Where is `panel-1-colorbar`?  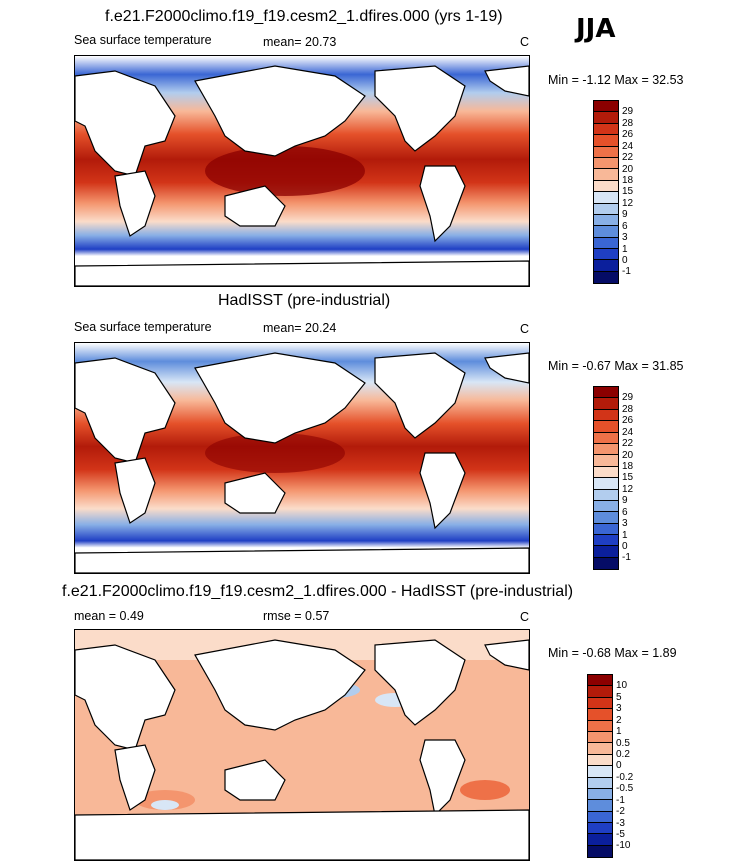 panel-1-colorbar is located at coordinates (606, 192).